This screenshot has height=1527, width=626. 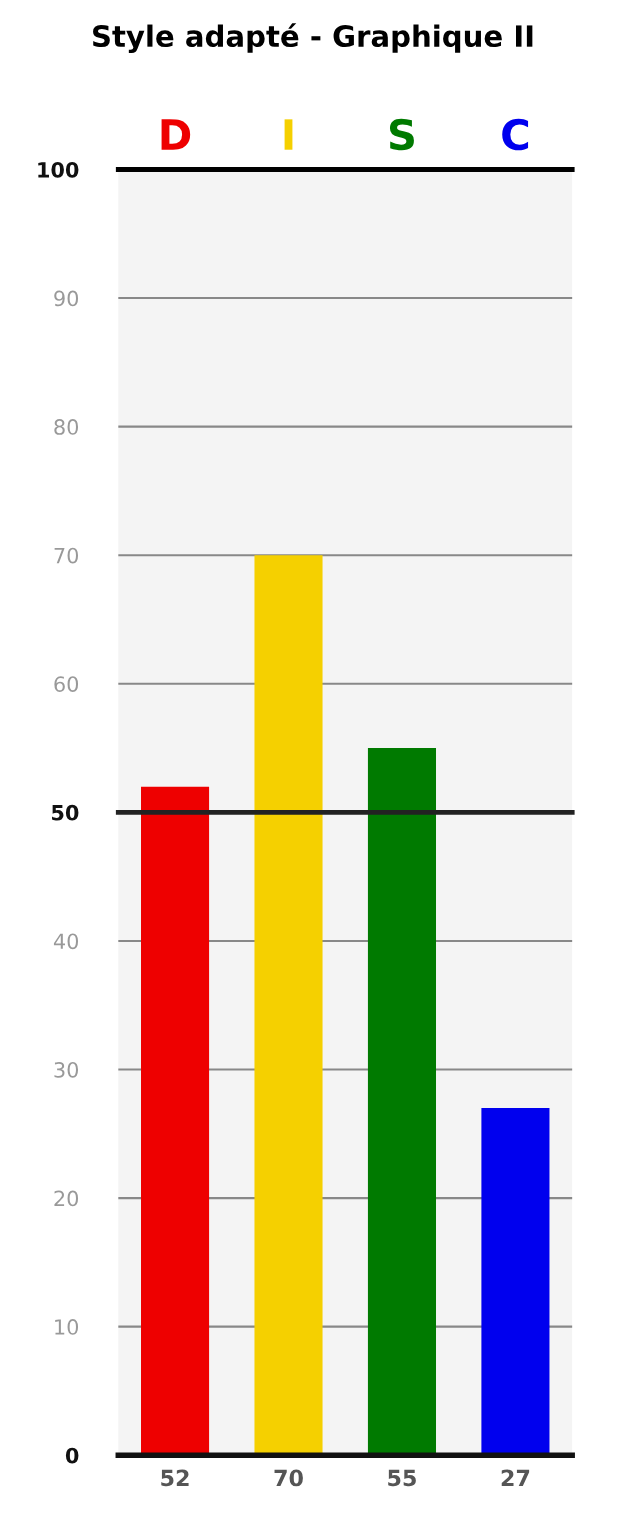 What do you see at coordinates (288, 1478) in the screenshot?
I see `data-label: 70` at bounding box center [288, 1478].